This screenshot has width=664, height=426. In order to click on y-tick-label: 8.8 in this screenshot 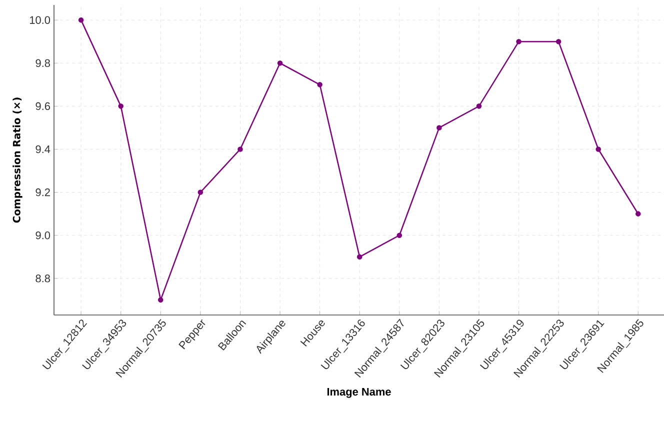, I will do `click(43, 278)`.